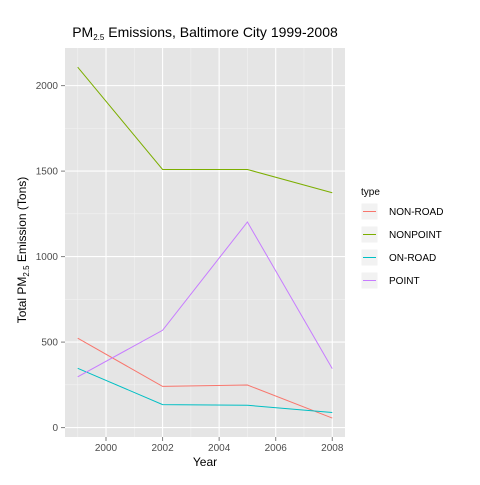 The height and width of the screenshot is (485, 480). Describe the element at coordinates (370, 192) in the screenshot. I see `legend-title: type` at that location.